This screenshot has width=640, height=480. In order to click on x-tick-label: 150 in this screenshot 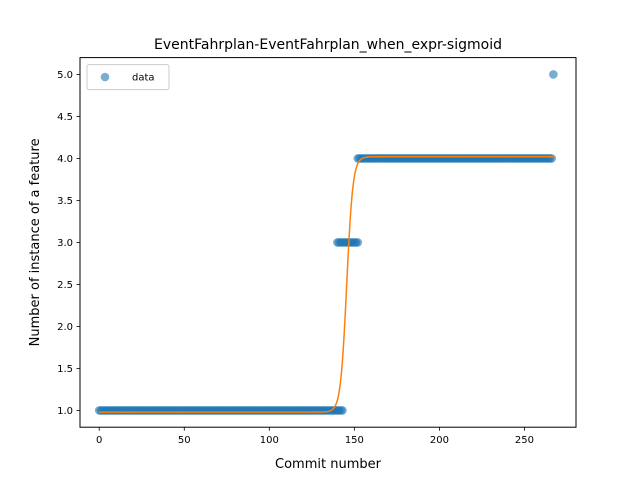, I will do `click(354, 440)`.